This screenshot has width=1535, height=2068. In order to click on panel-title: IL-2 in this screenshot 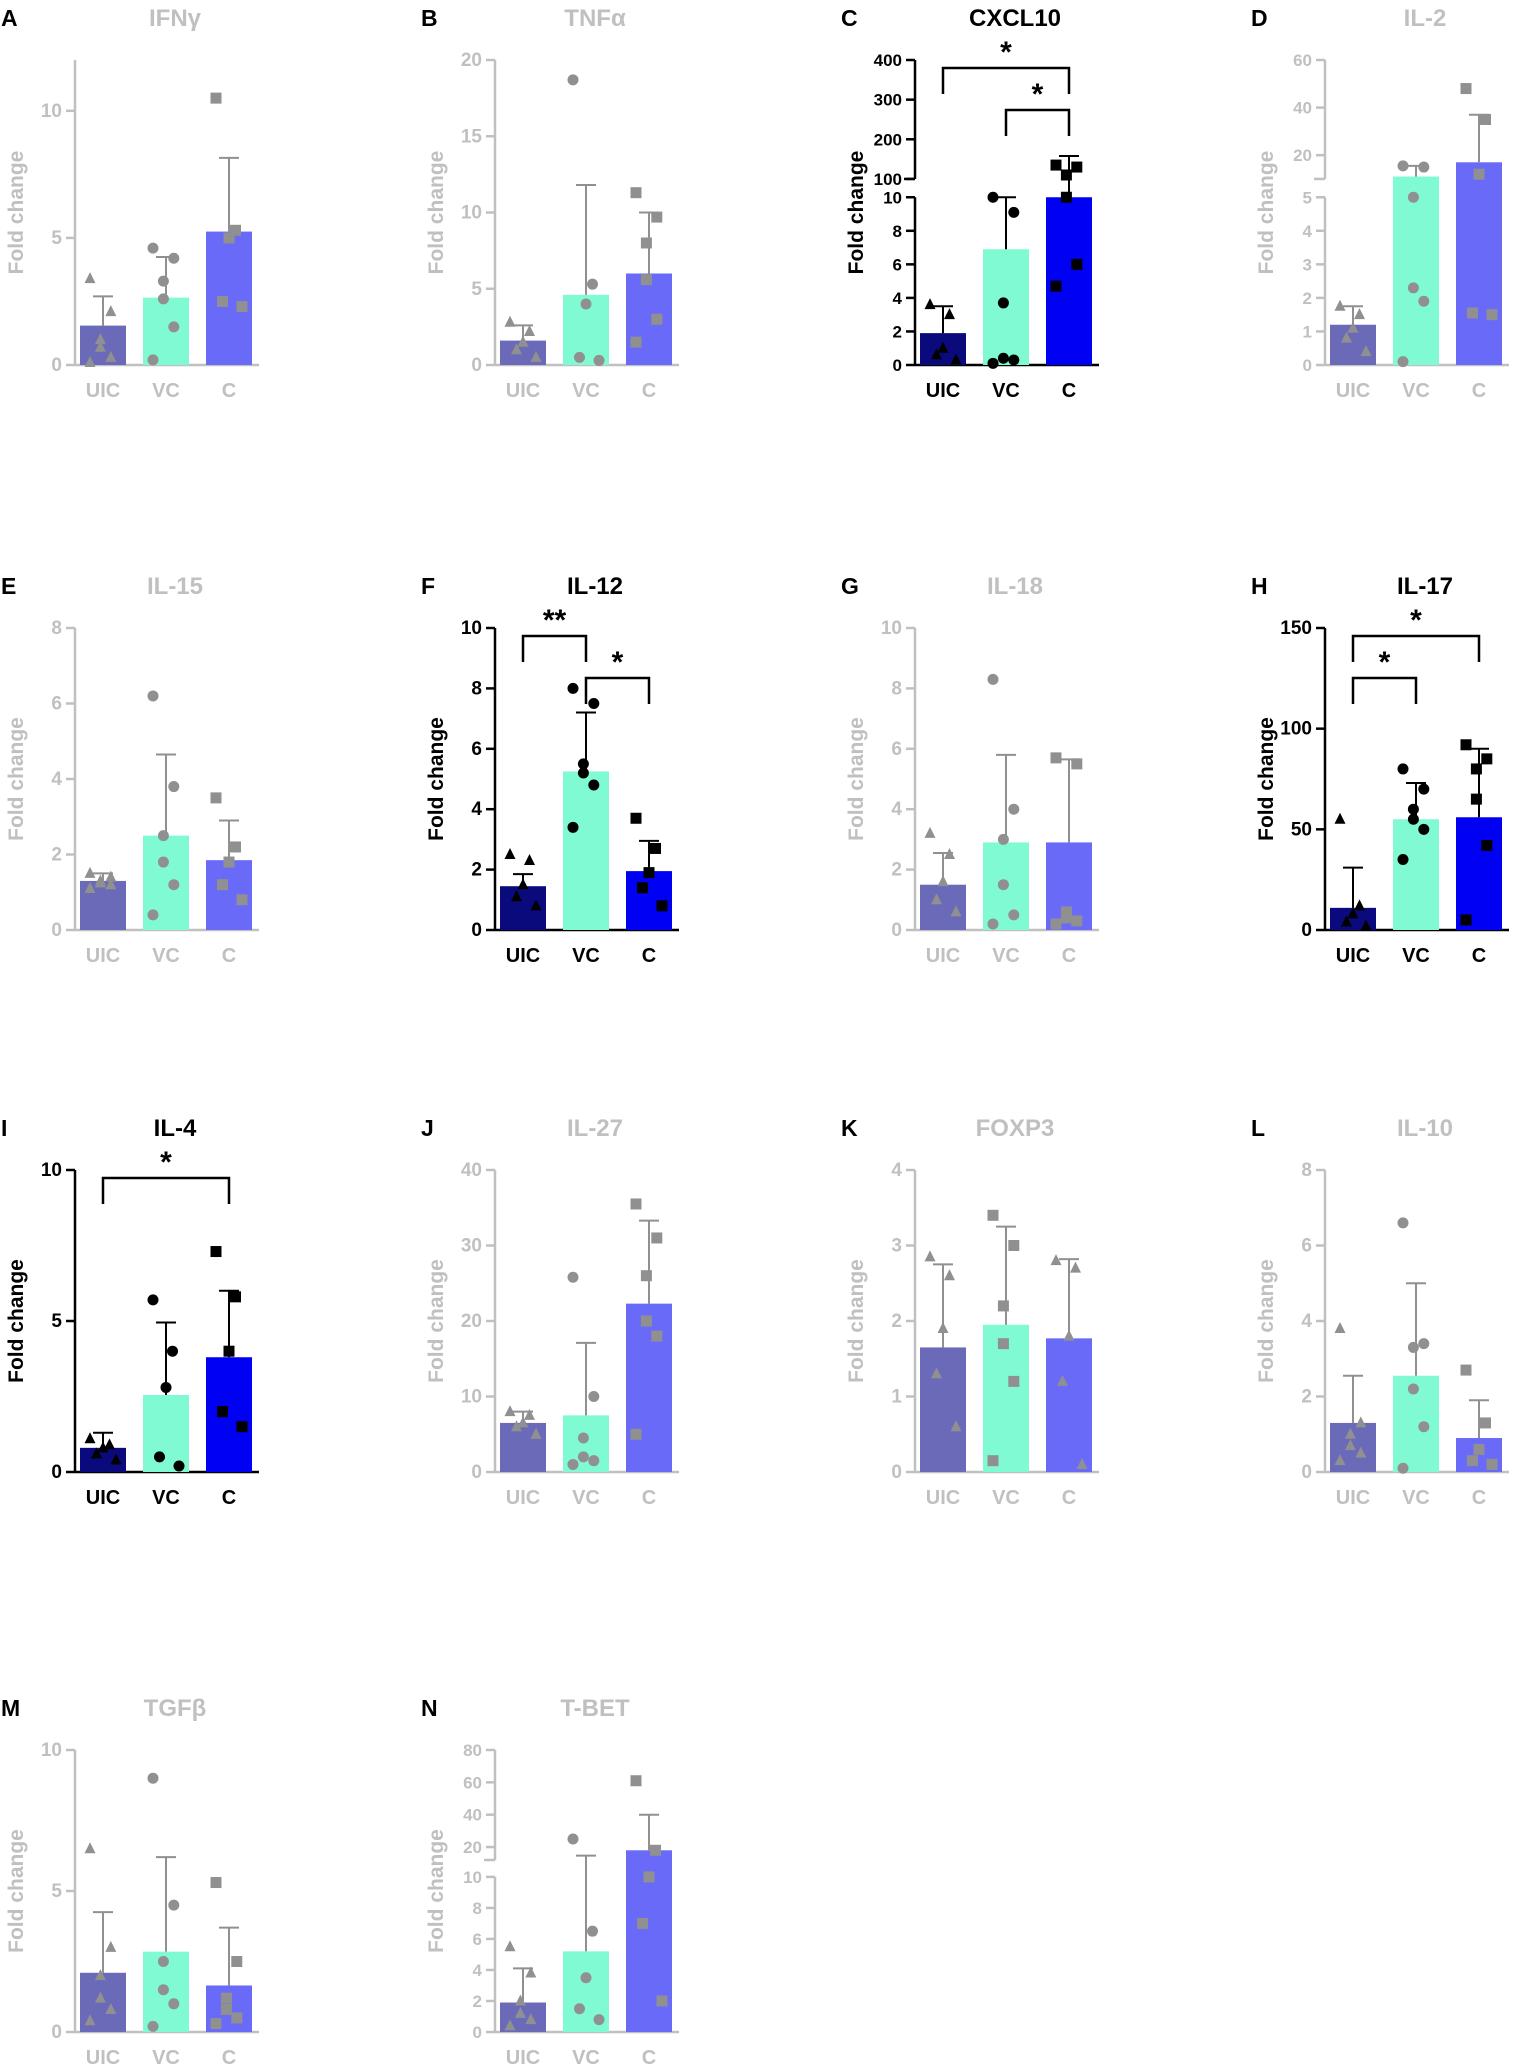, I will do `click(1425, 18)`.